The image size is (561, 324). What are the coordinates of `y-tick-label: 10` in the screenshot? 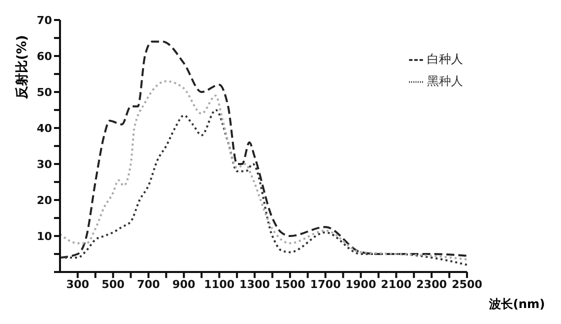 It's located at (44, 236).